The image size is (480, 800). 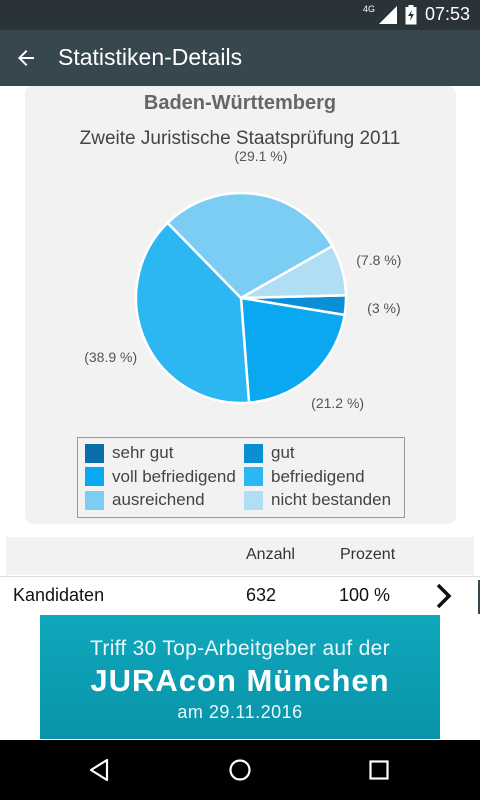 I want to click on column-header-prozent: Prozent, so click(x=368, y=554).